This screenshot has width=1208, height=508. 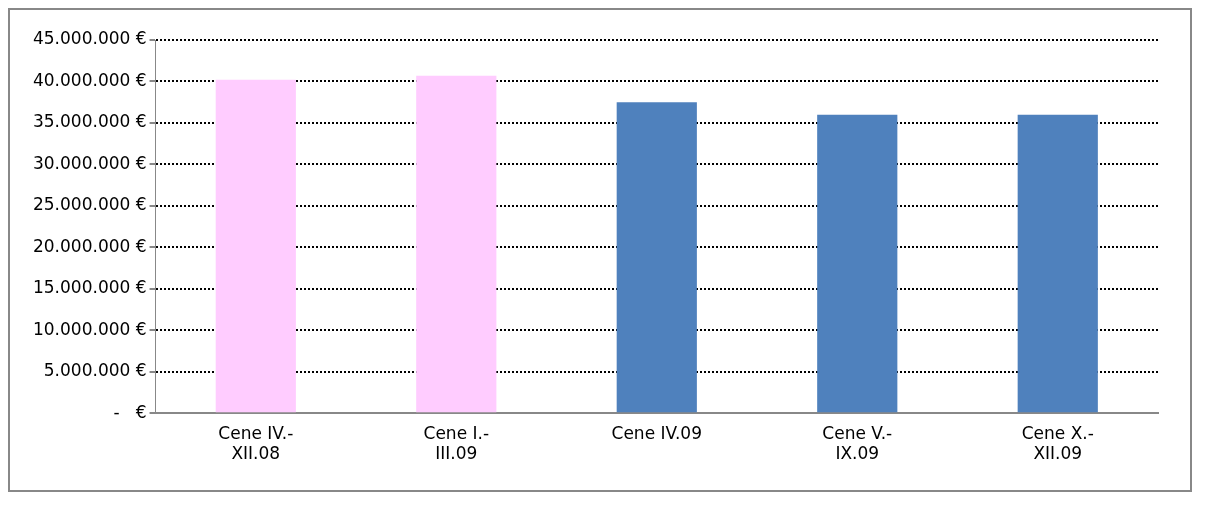 I want to click on x-tick-label: Cene I.- III.09, so click(x=456, y=443).